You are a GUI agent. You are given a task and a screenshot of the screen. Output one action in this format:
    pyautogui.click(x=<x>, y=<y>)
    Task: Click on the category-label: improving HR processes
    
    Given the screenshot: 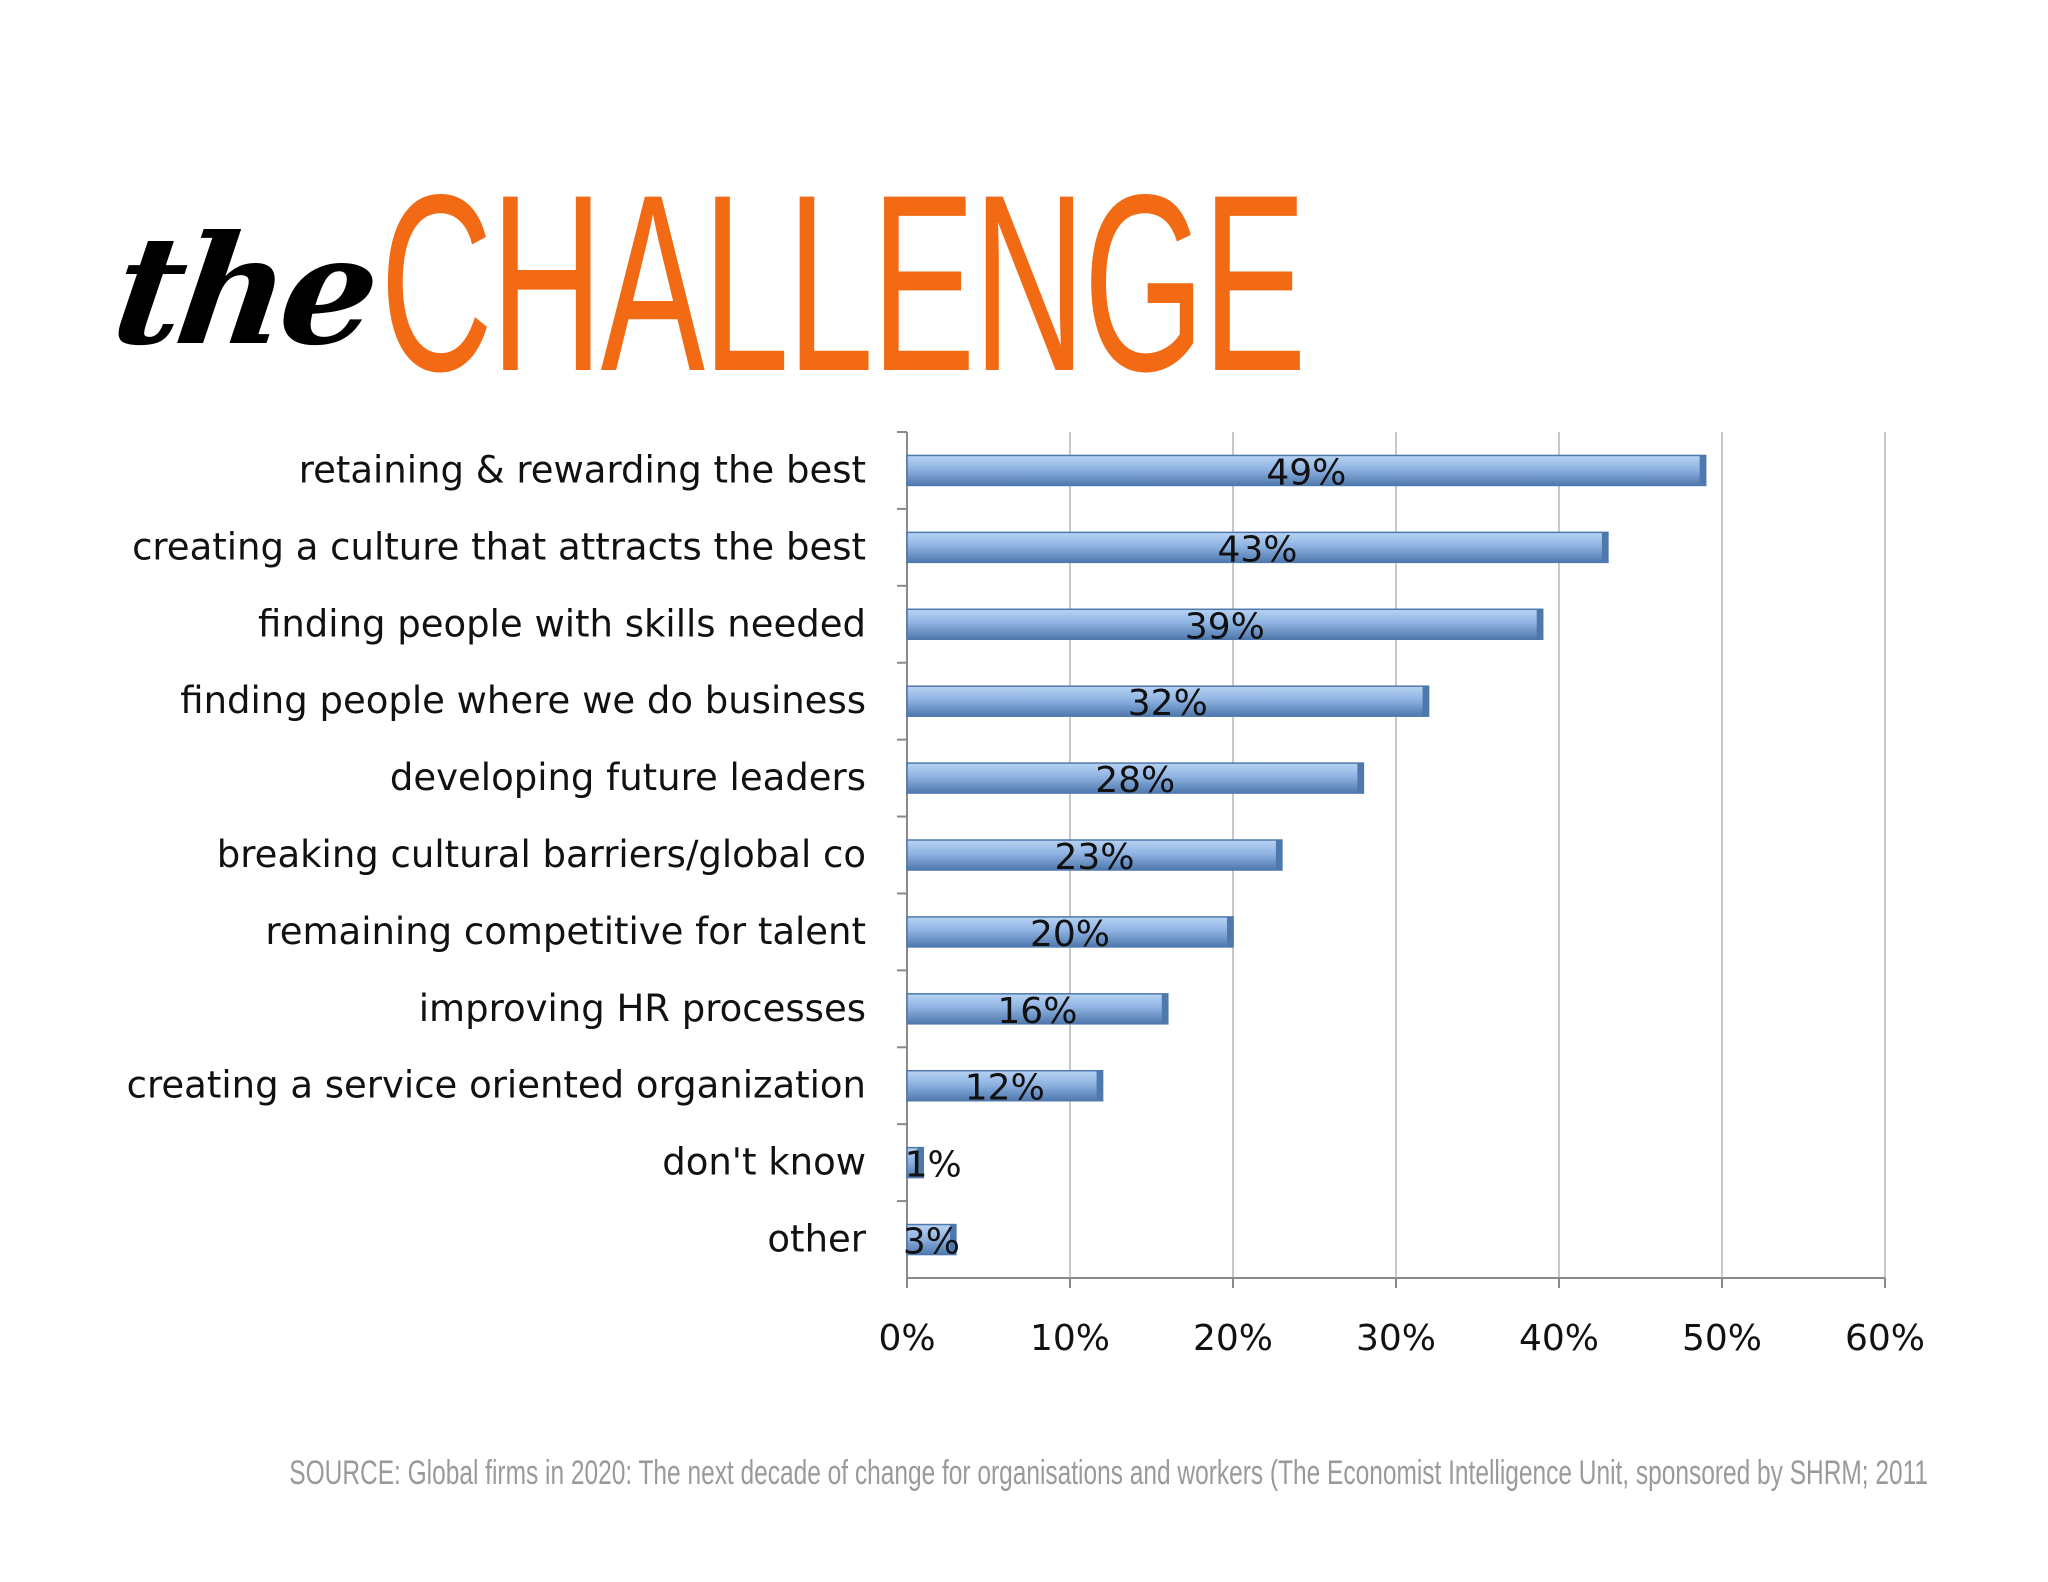 What is the action you would take?
    pyautogui.click(x=642, y=1008)
    